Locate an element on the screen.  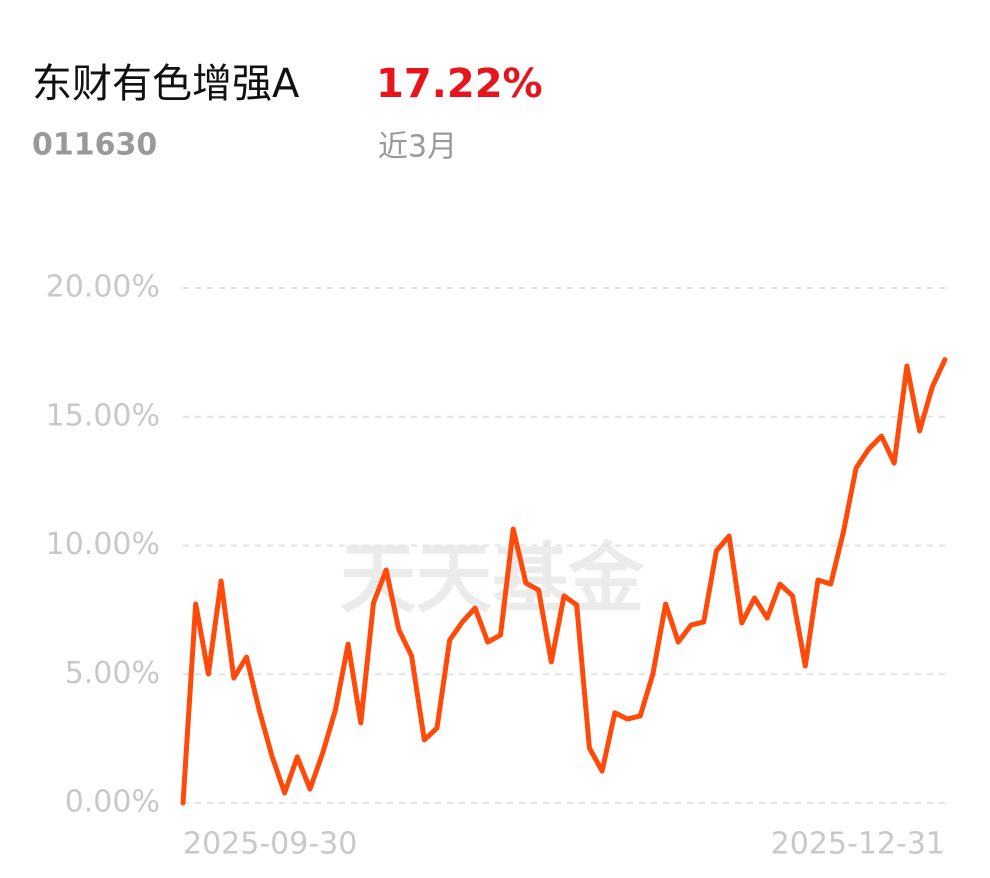
y-tick-label: 20.00% is located at coordinates (103, 287).